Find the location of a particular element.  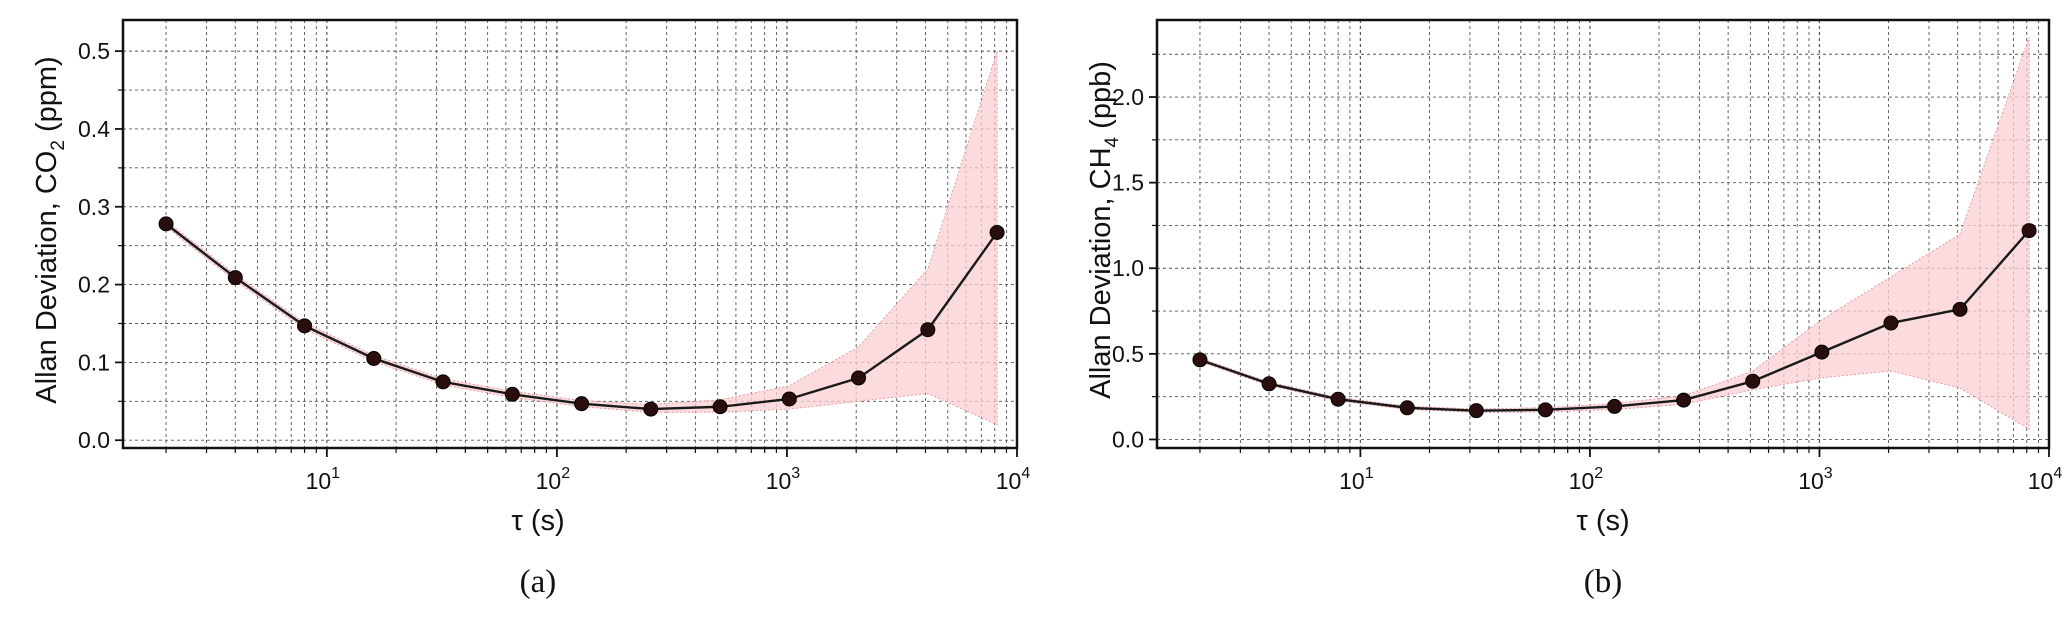

y-axis-label: Allan Deviation, CO2 (ppm) is located at coordinates (50, 229).